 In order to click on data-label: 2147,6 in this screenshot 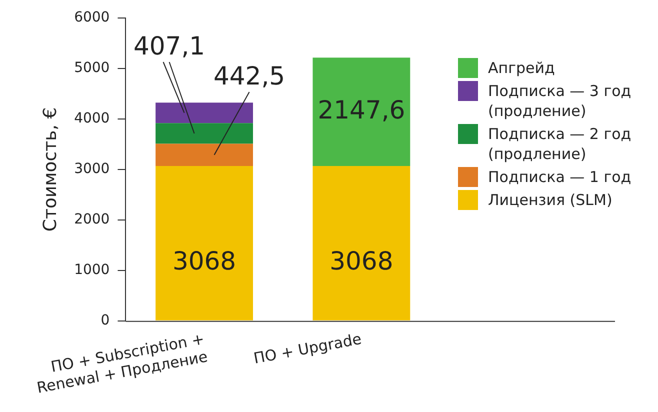, I will do `click(362, 109)`.